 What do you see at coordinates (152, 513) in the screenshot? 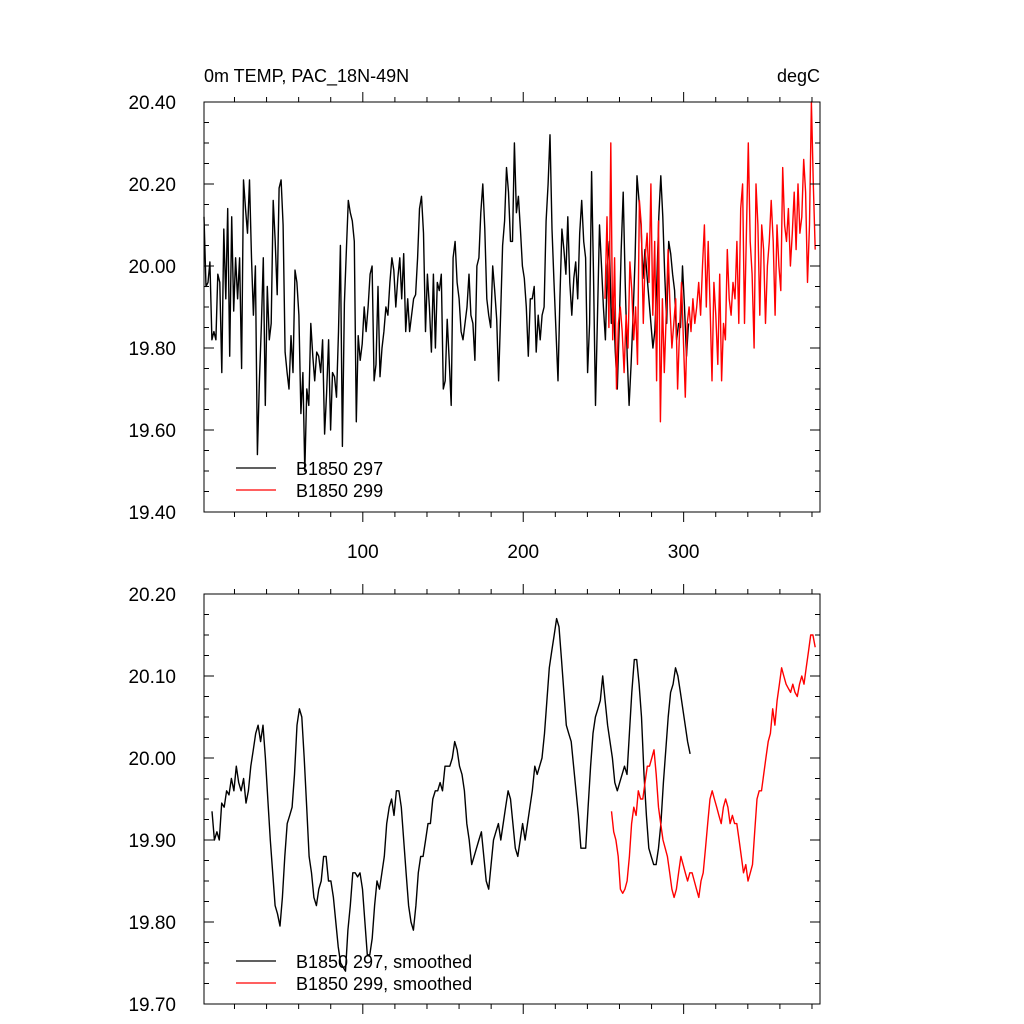
I see `y-tick-label: 19.40` at bounding box center [152, 513].